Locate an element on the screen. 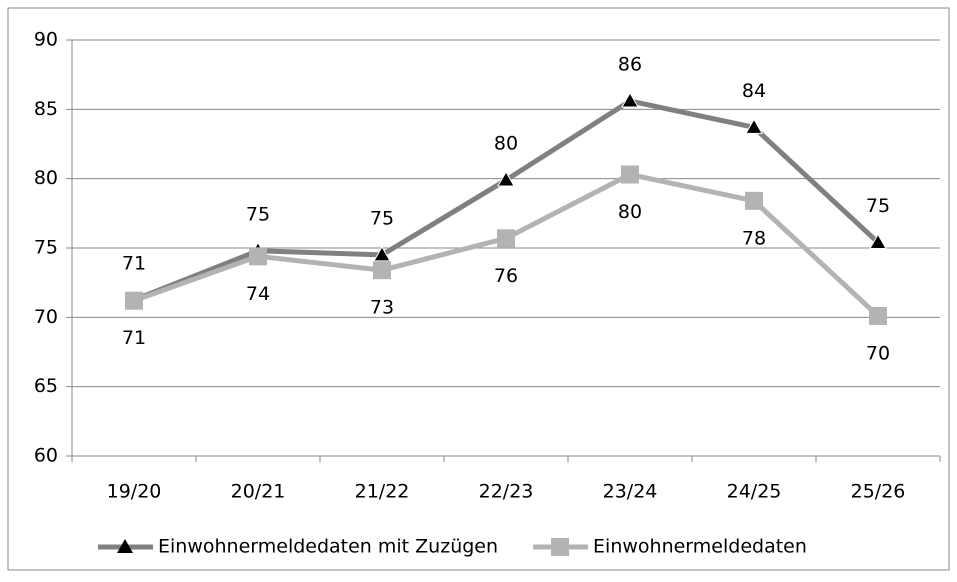  x-tick-label: 19/20 is located at coordinates (134, 492).